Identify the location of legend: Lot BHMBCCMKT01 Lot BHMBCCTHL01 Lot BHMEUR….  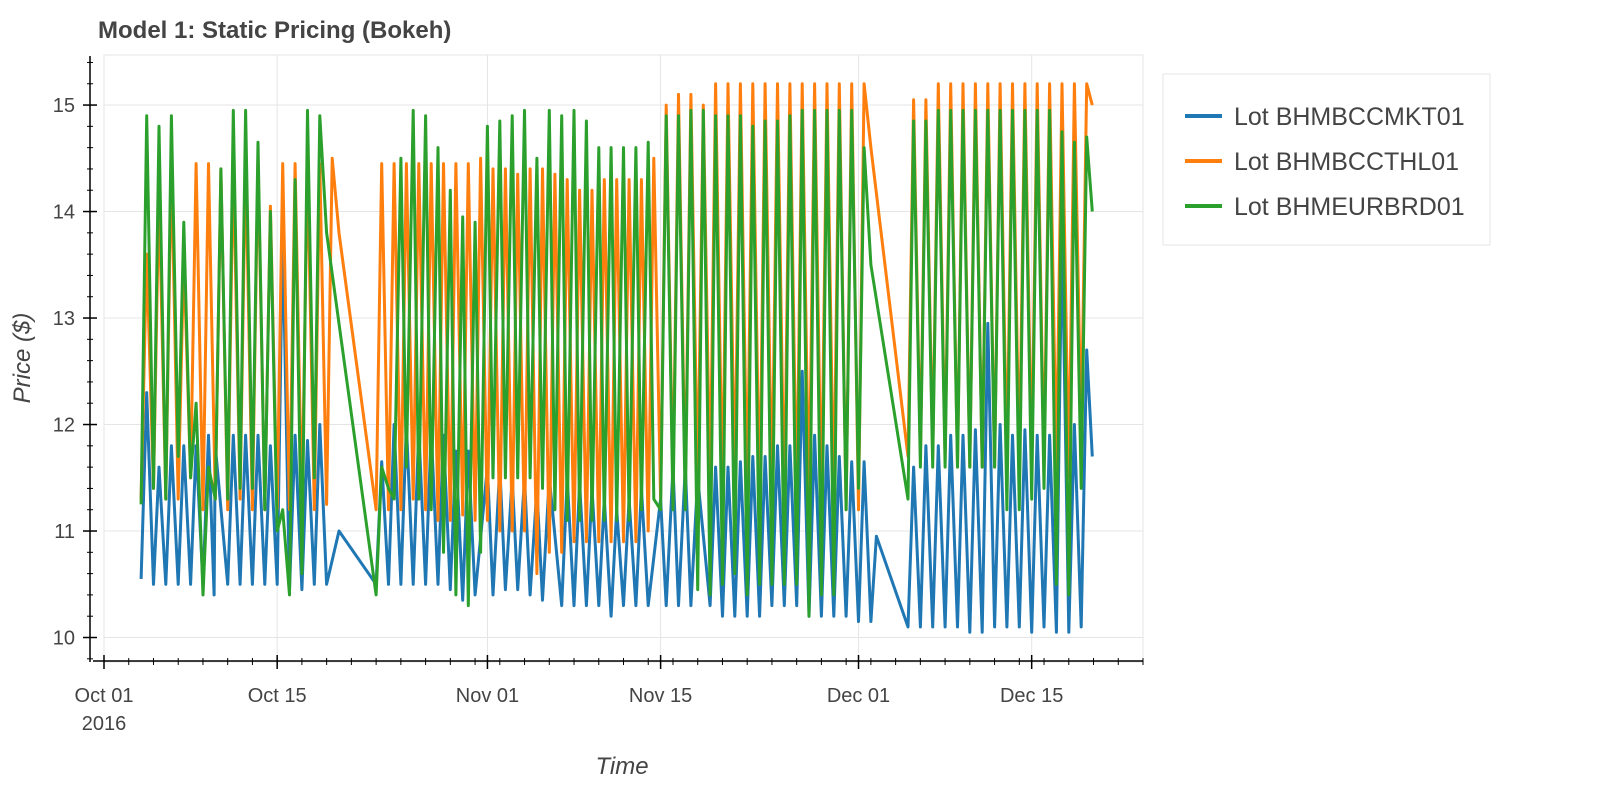
(1326, 159).